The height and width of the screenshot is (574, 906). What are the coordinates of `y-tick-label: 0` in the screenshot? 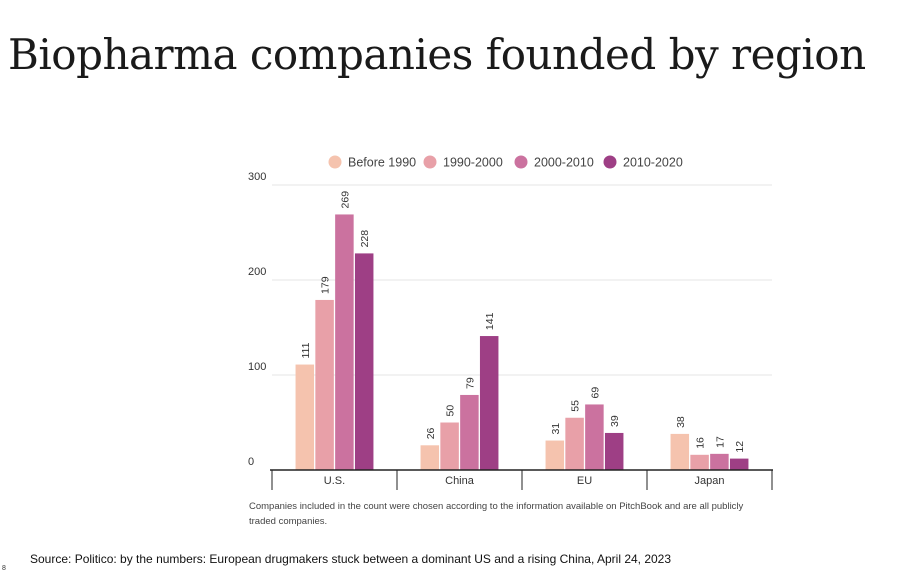 It's located at (251, 462).